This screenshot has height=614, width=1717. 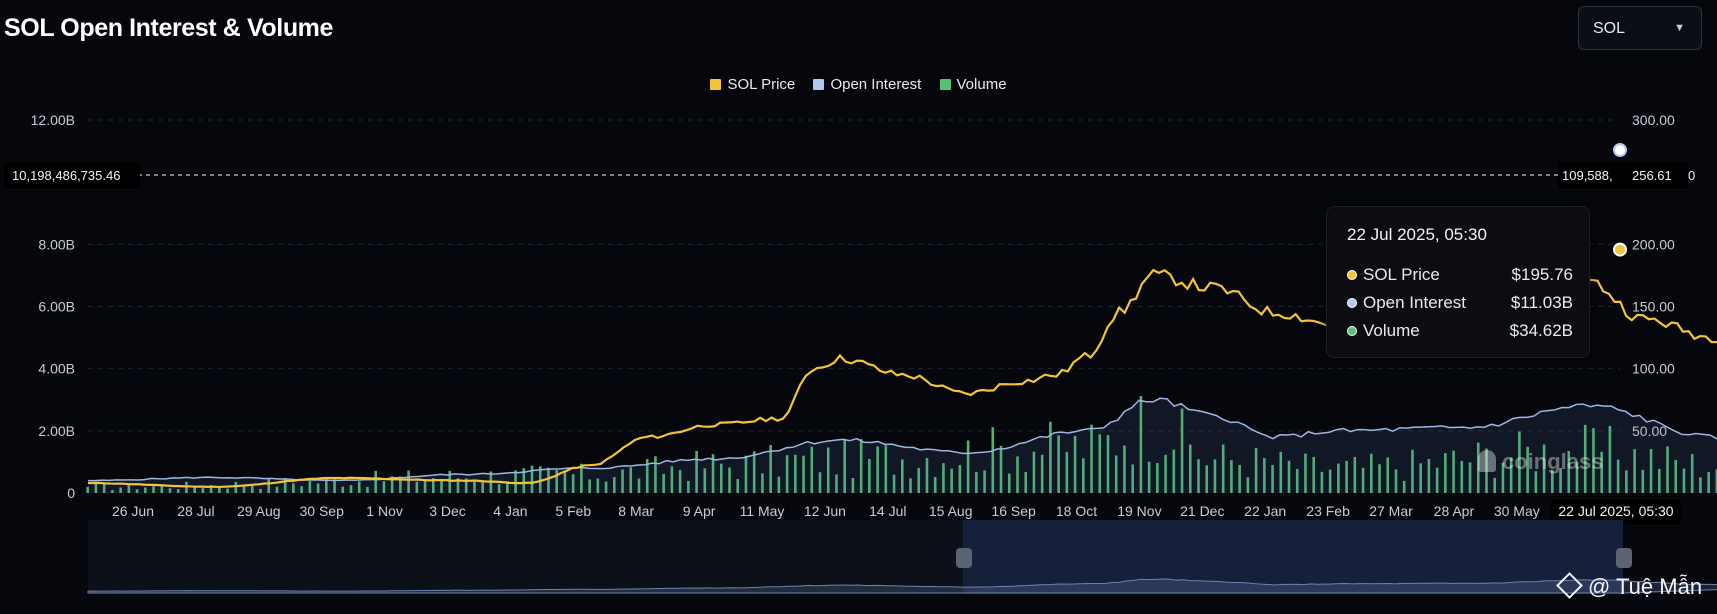 What do you see at coordinates (1265, 511) in the screenshot?
I see `x-axis-tick-label: 22 Jan` at bounding box center [1265, 511].